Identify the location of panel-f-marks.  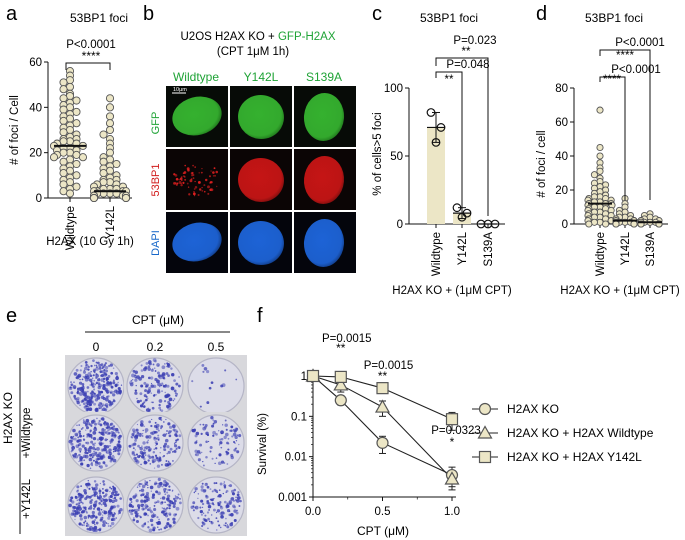
(382, 429).